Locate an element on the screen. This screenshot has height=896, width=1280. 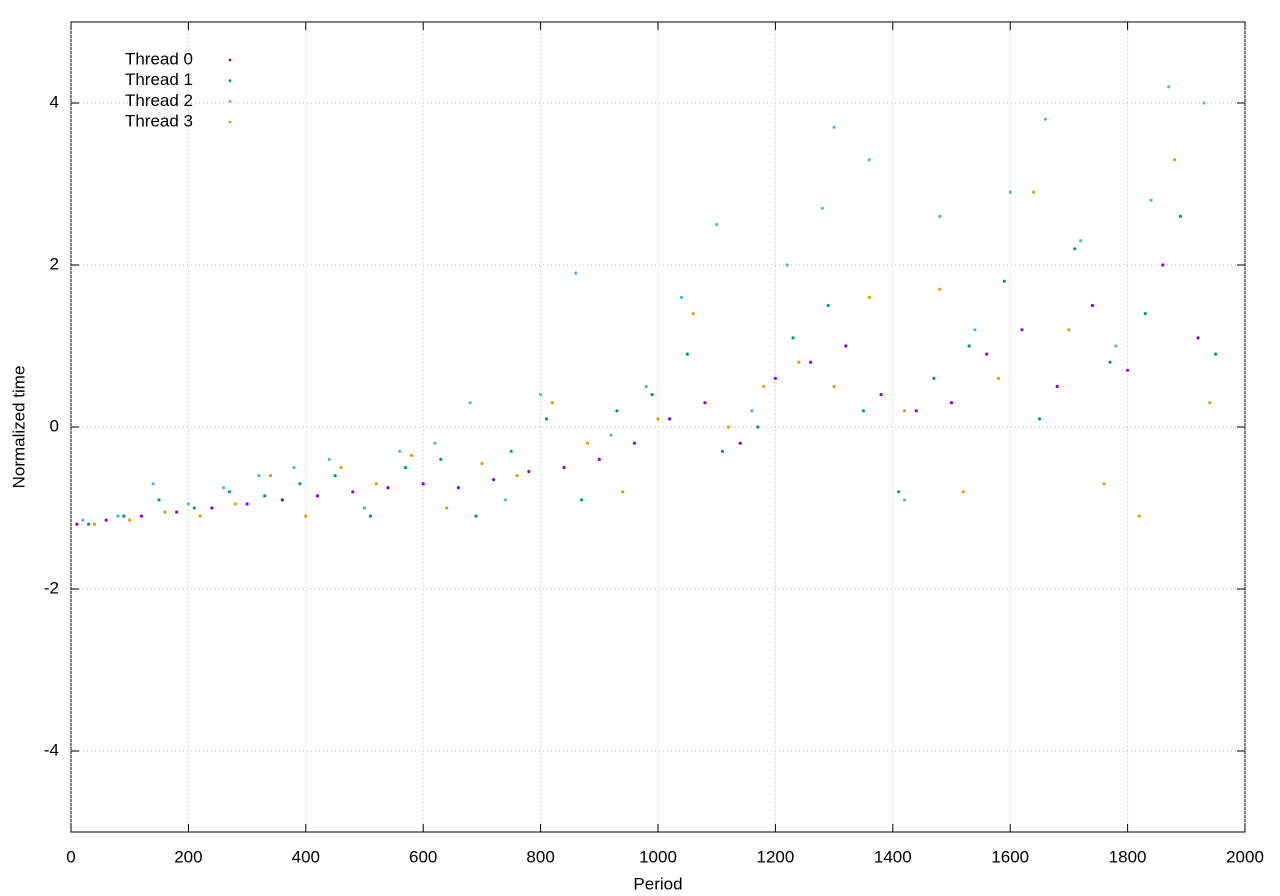
legend-label: Thread 0 is located at coordinates (159, 58).